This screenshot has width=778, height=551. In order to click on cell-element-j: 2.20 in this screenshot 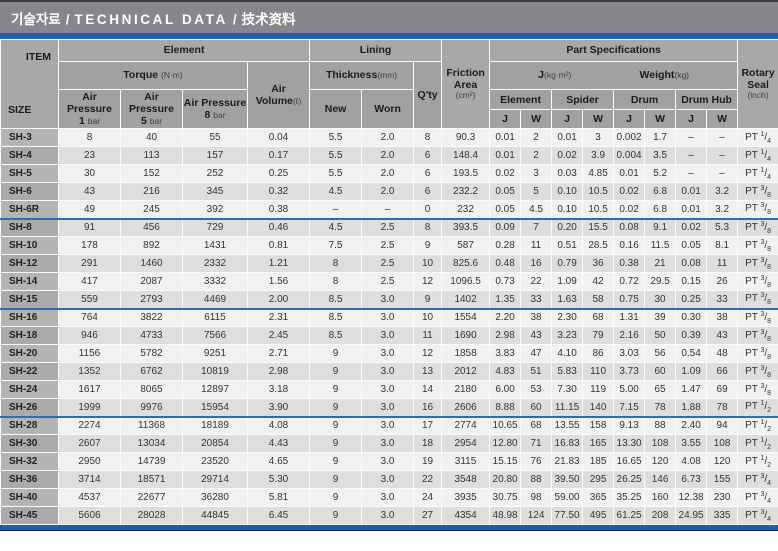, I will do `click(505, 318)`.